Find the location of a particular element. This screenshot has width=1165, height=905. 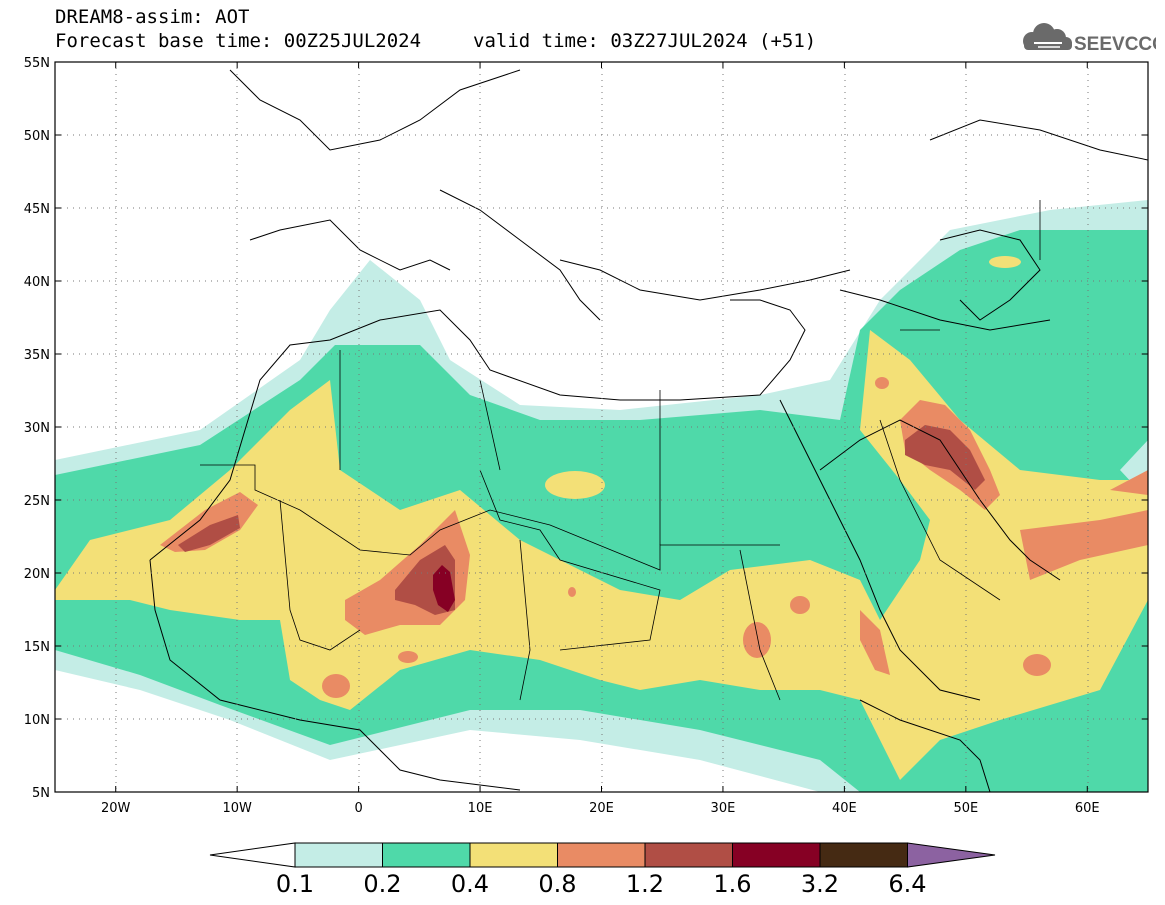

lat-label: 40N is located at coordinates (37, 282).